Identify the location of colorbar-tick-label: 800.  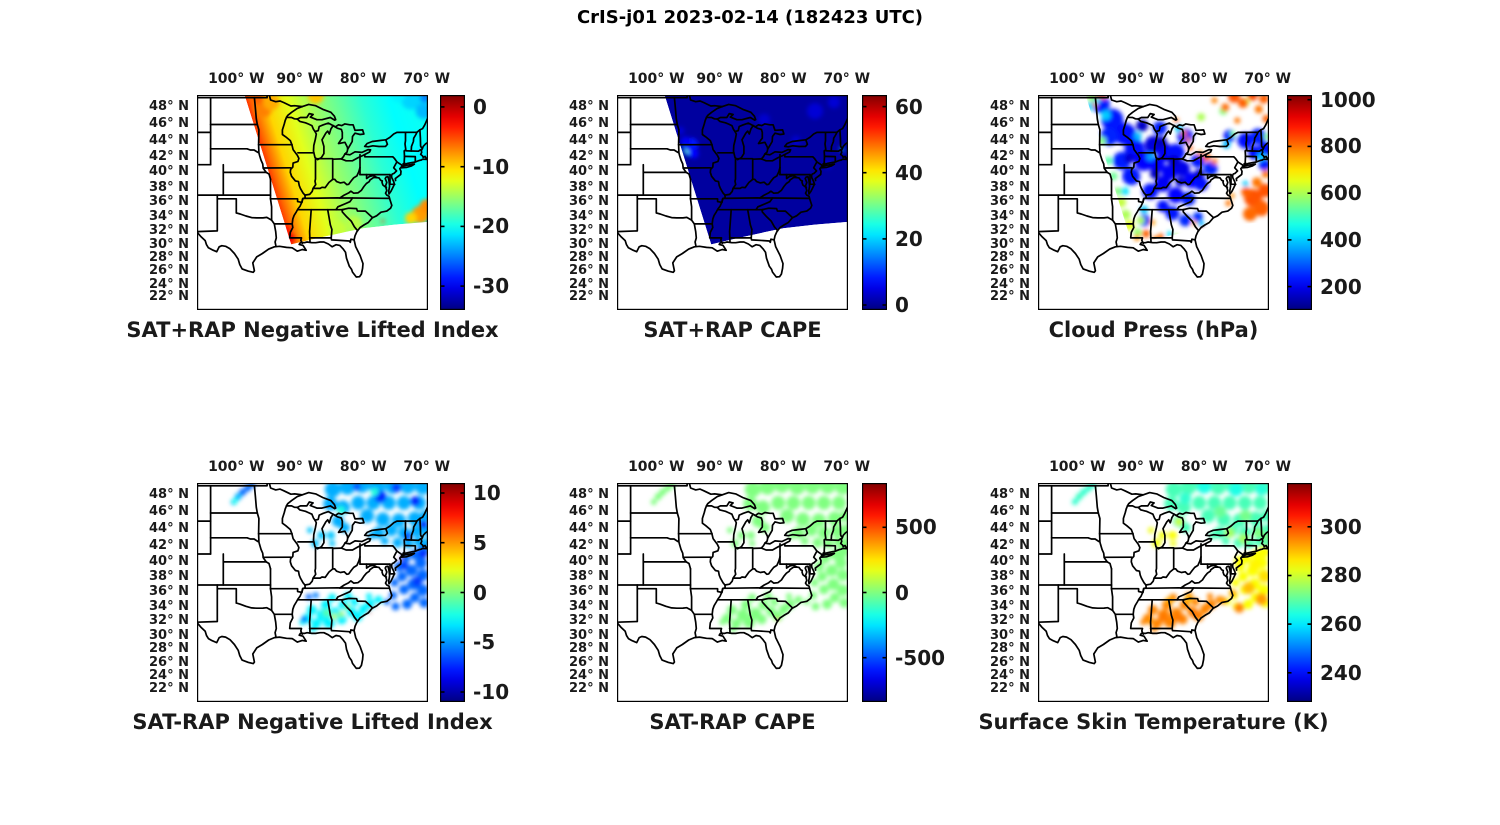
(1341, 146).